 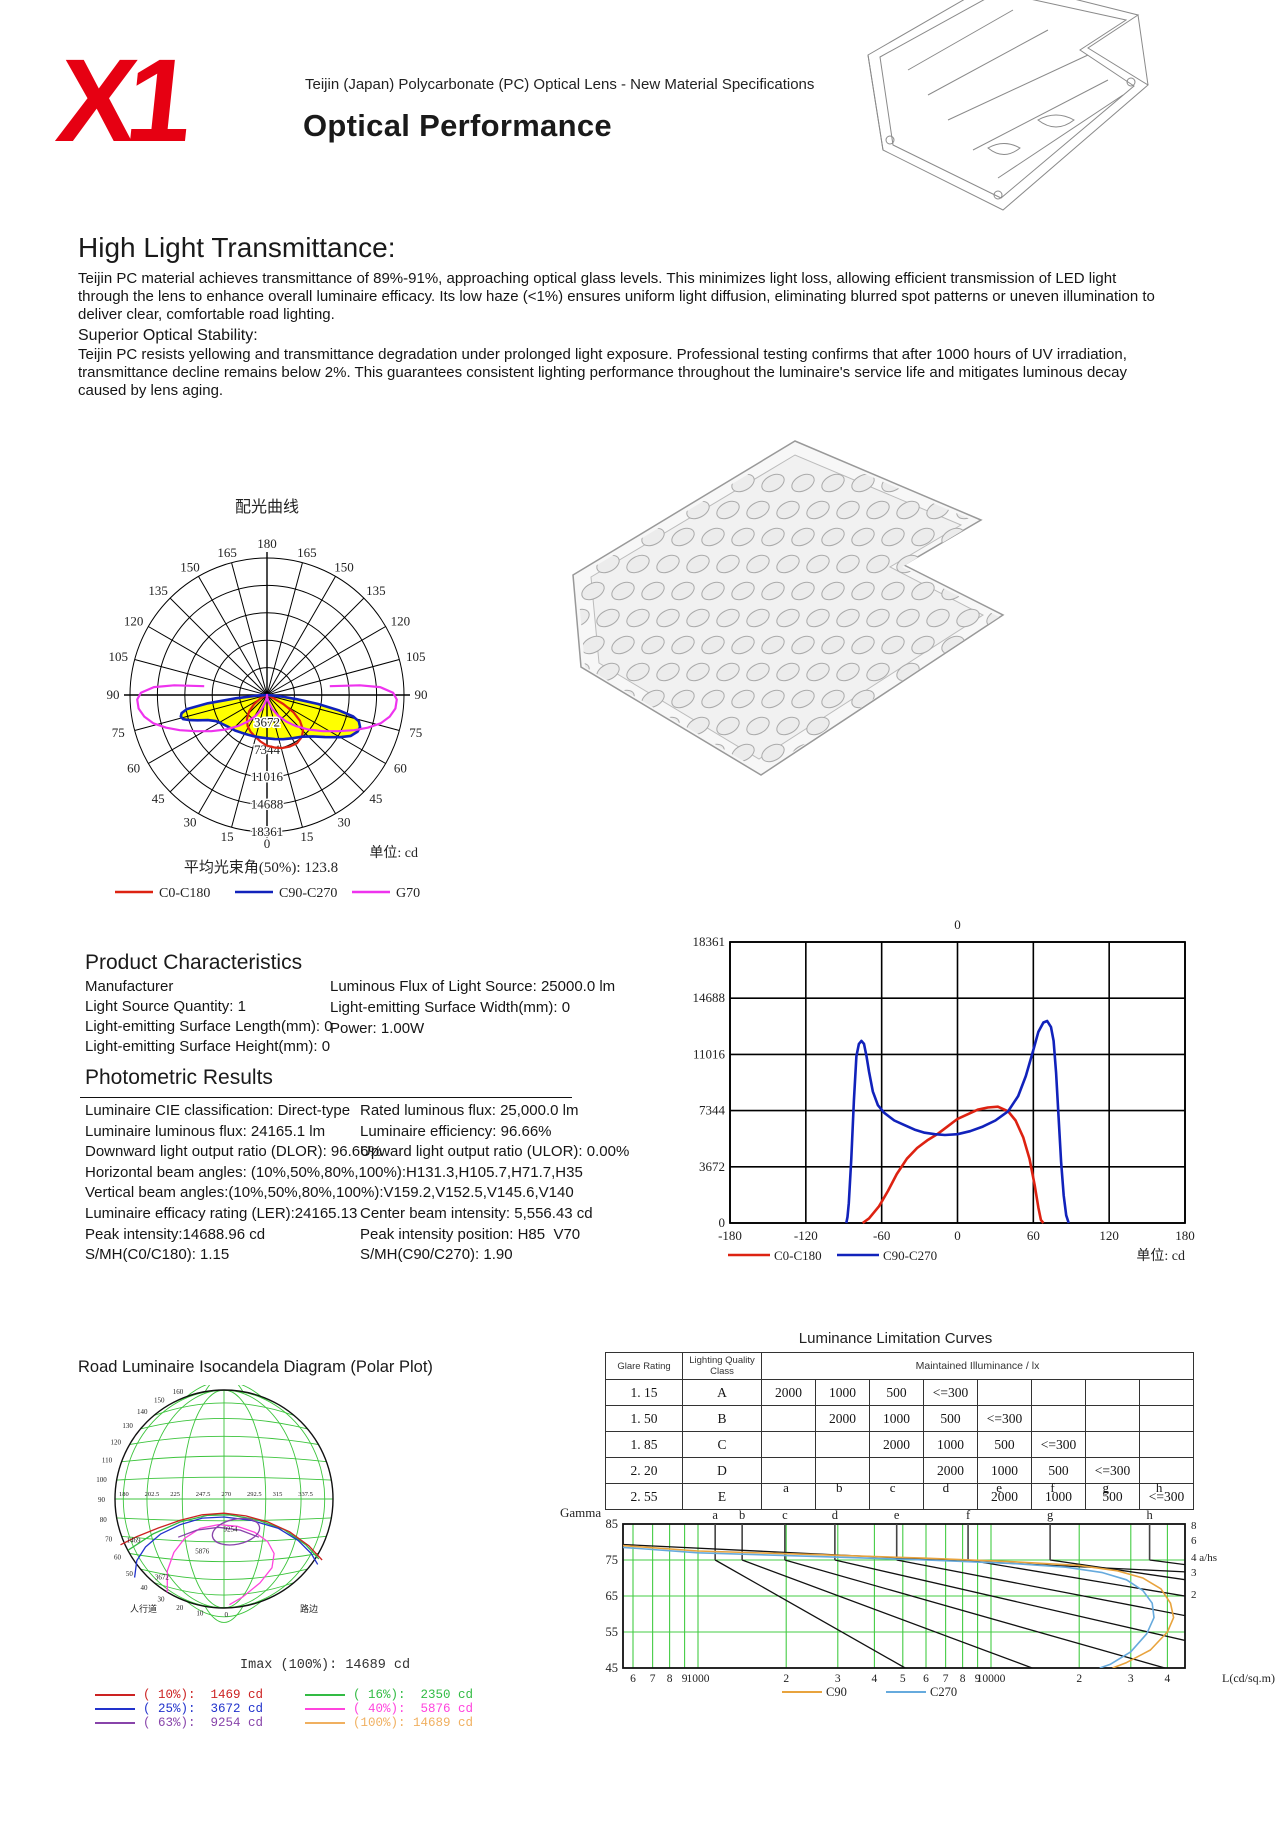 What do you see at coordinates (124, 1494) in the screenshot?
I see `equator-label: 180` at bounding box center [124, 1494].